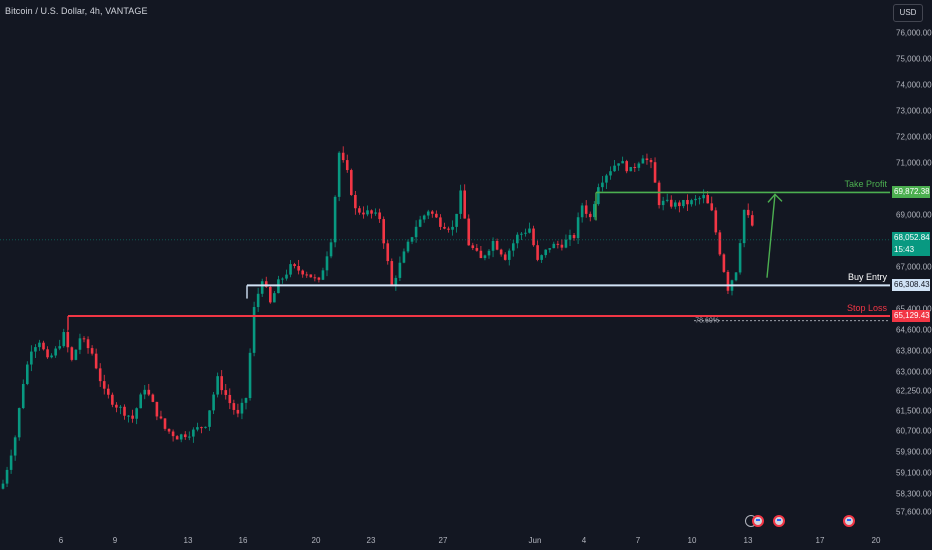 The width and height of the screenshot is (932, 550). I want to click on price-tick-label: 59,100.00, so click(914, 473).